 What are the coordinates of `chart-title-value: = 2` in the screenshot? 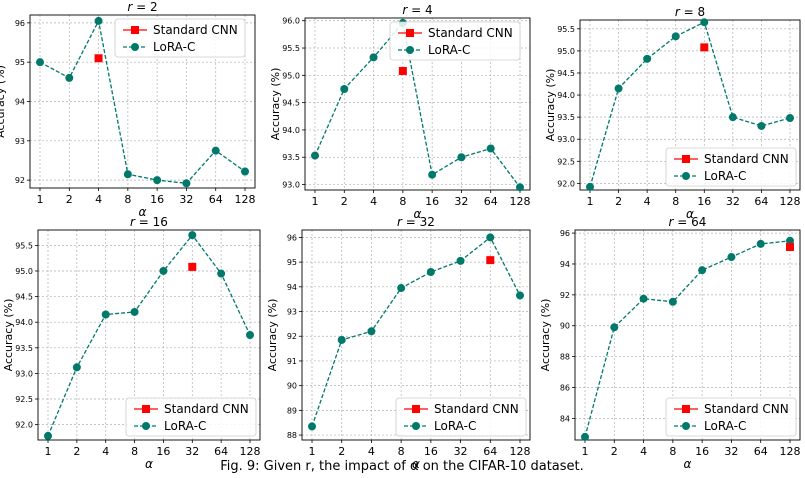 It's located at (147, 7).